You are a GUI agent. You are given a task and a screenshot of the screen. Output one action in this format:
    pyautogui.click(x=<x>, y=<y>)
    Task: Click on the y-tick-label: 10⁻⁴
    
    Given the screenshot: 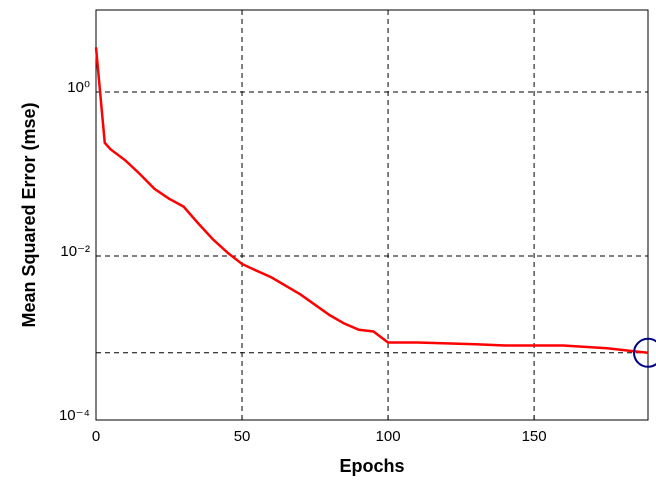 What is the action you would take?
    pyautogui.click(x=74, y=415)
    